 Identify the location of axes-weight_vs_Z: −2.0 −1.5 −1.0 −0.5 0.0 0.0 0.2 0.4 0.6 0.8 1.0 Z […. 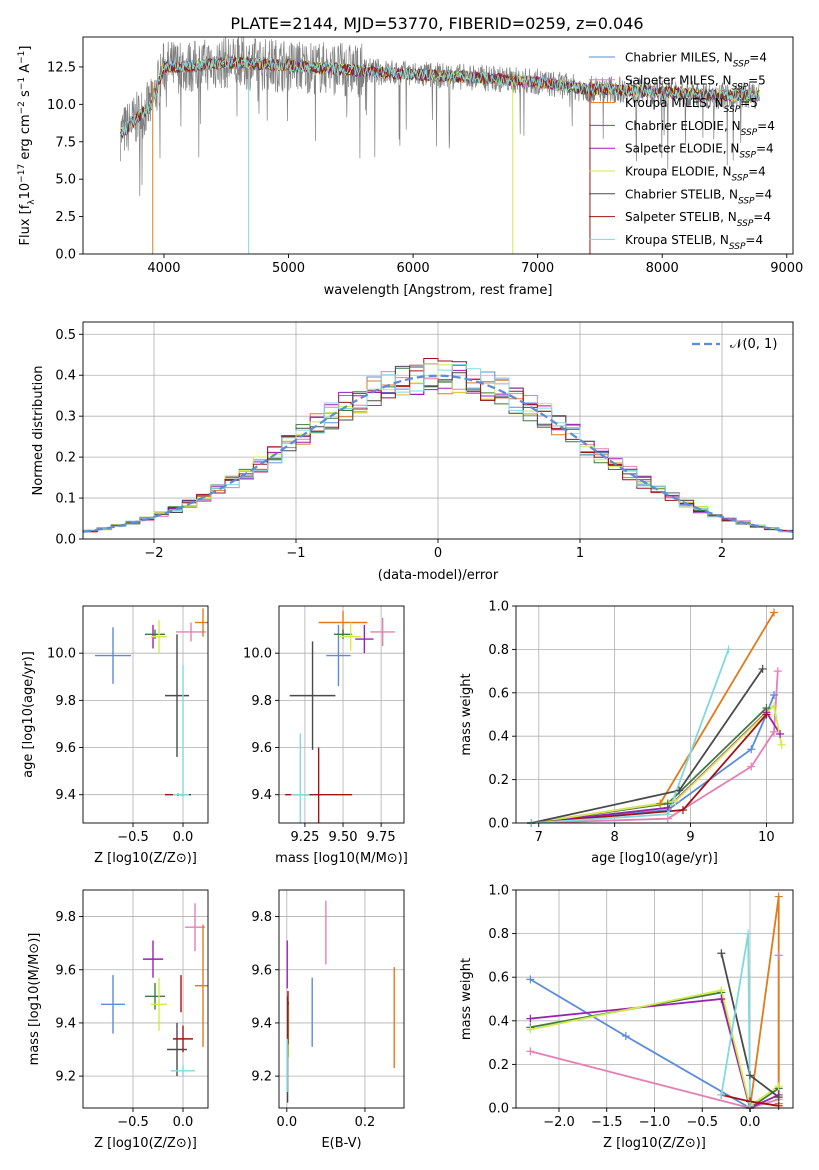
(626, 1017).